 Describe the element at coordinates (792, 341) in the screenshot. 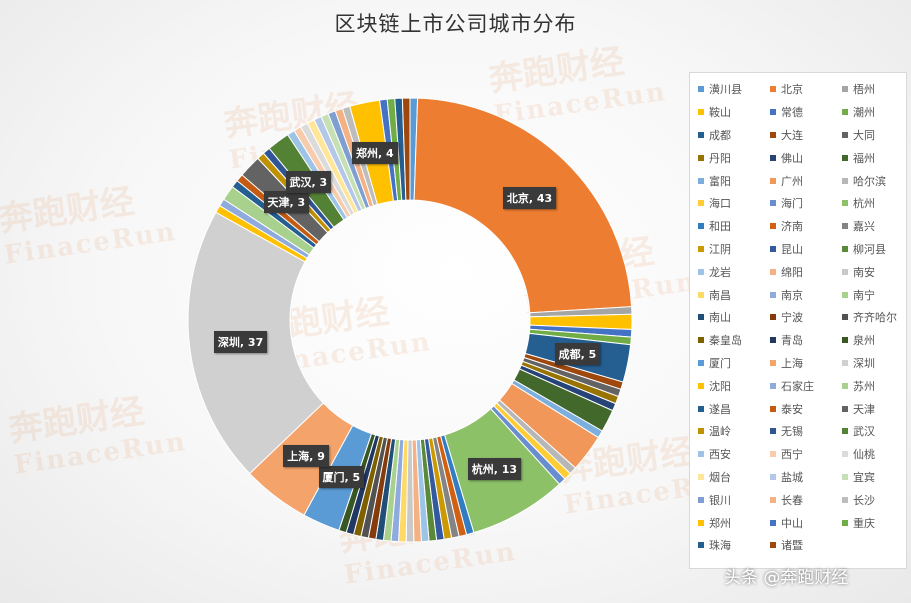

I see `legend-label: 青岛` at that location.